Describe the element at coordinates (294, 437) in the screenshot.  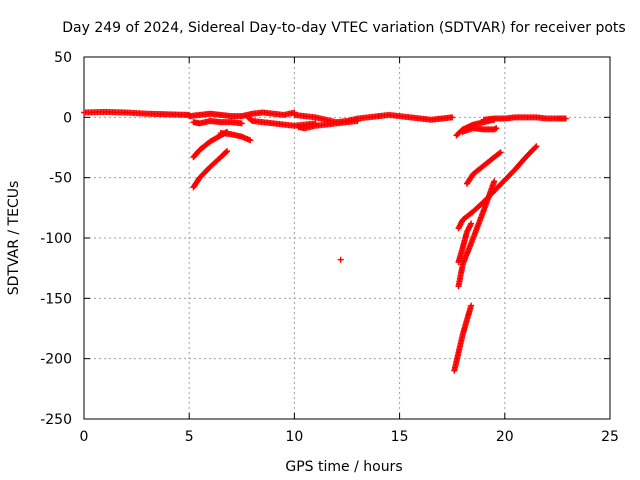
I see `x-tick-label: 10` at that location.